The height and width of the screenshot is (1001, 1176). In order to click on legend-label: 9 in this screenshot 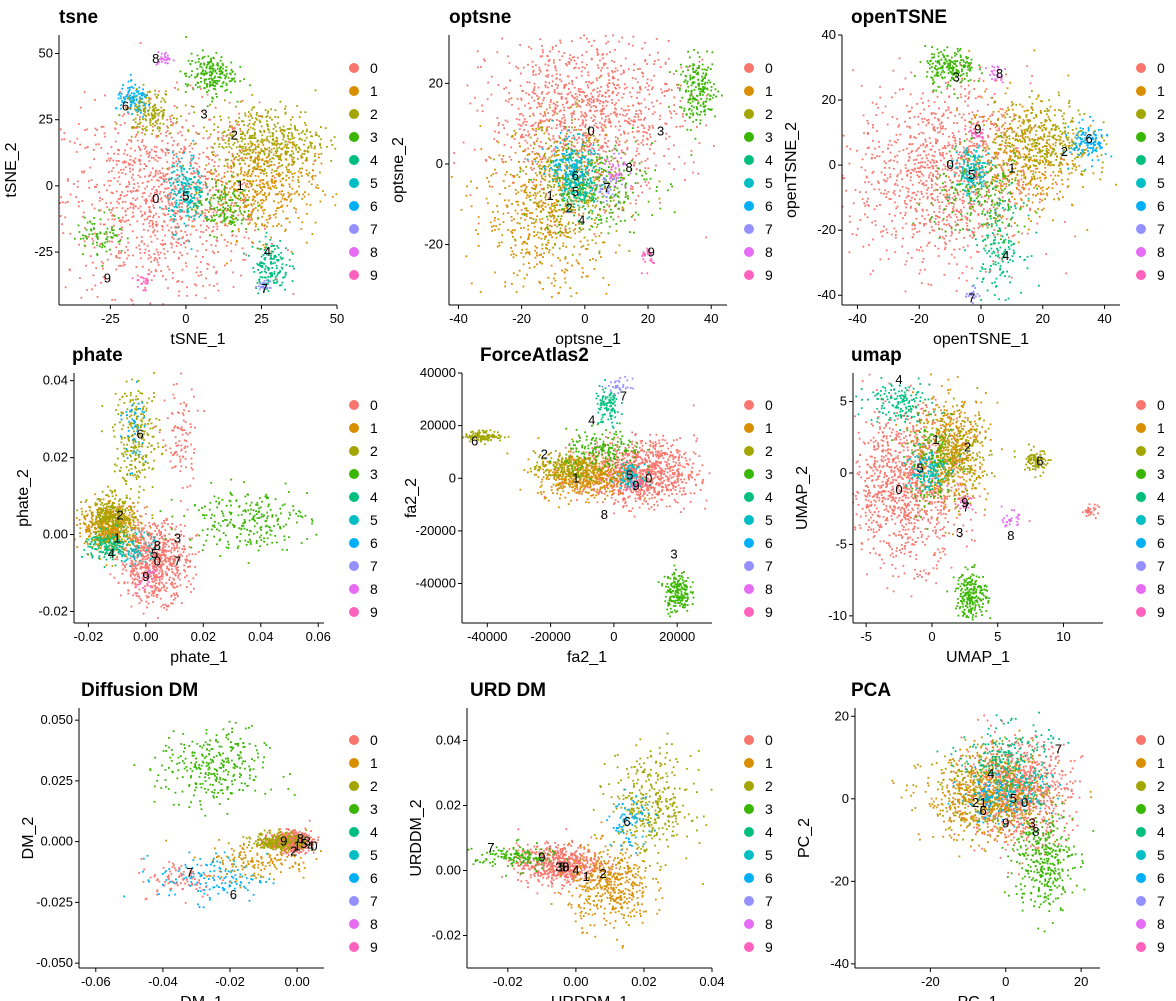, I will do `click(374, 275)`.